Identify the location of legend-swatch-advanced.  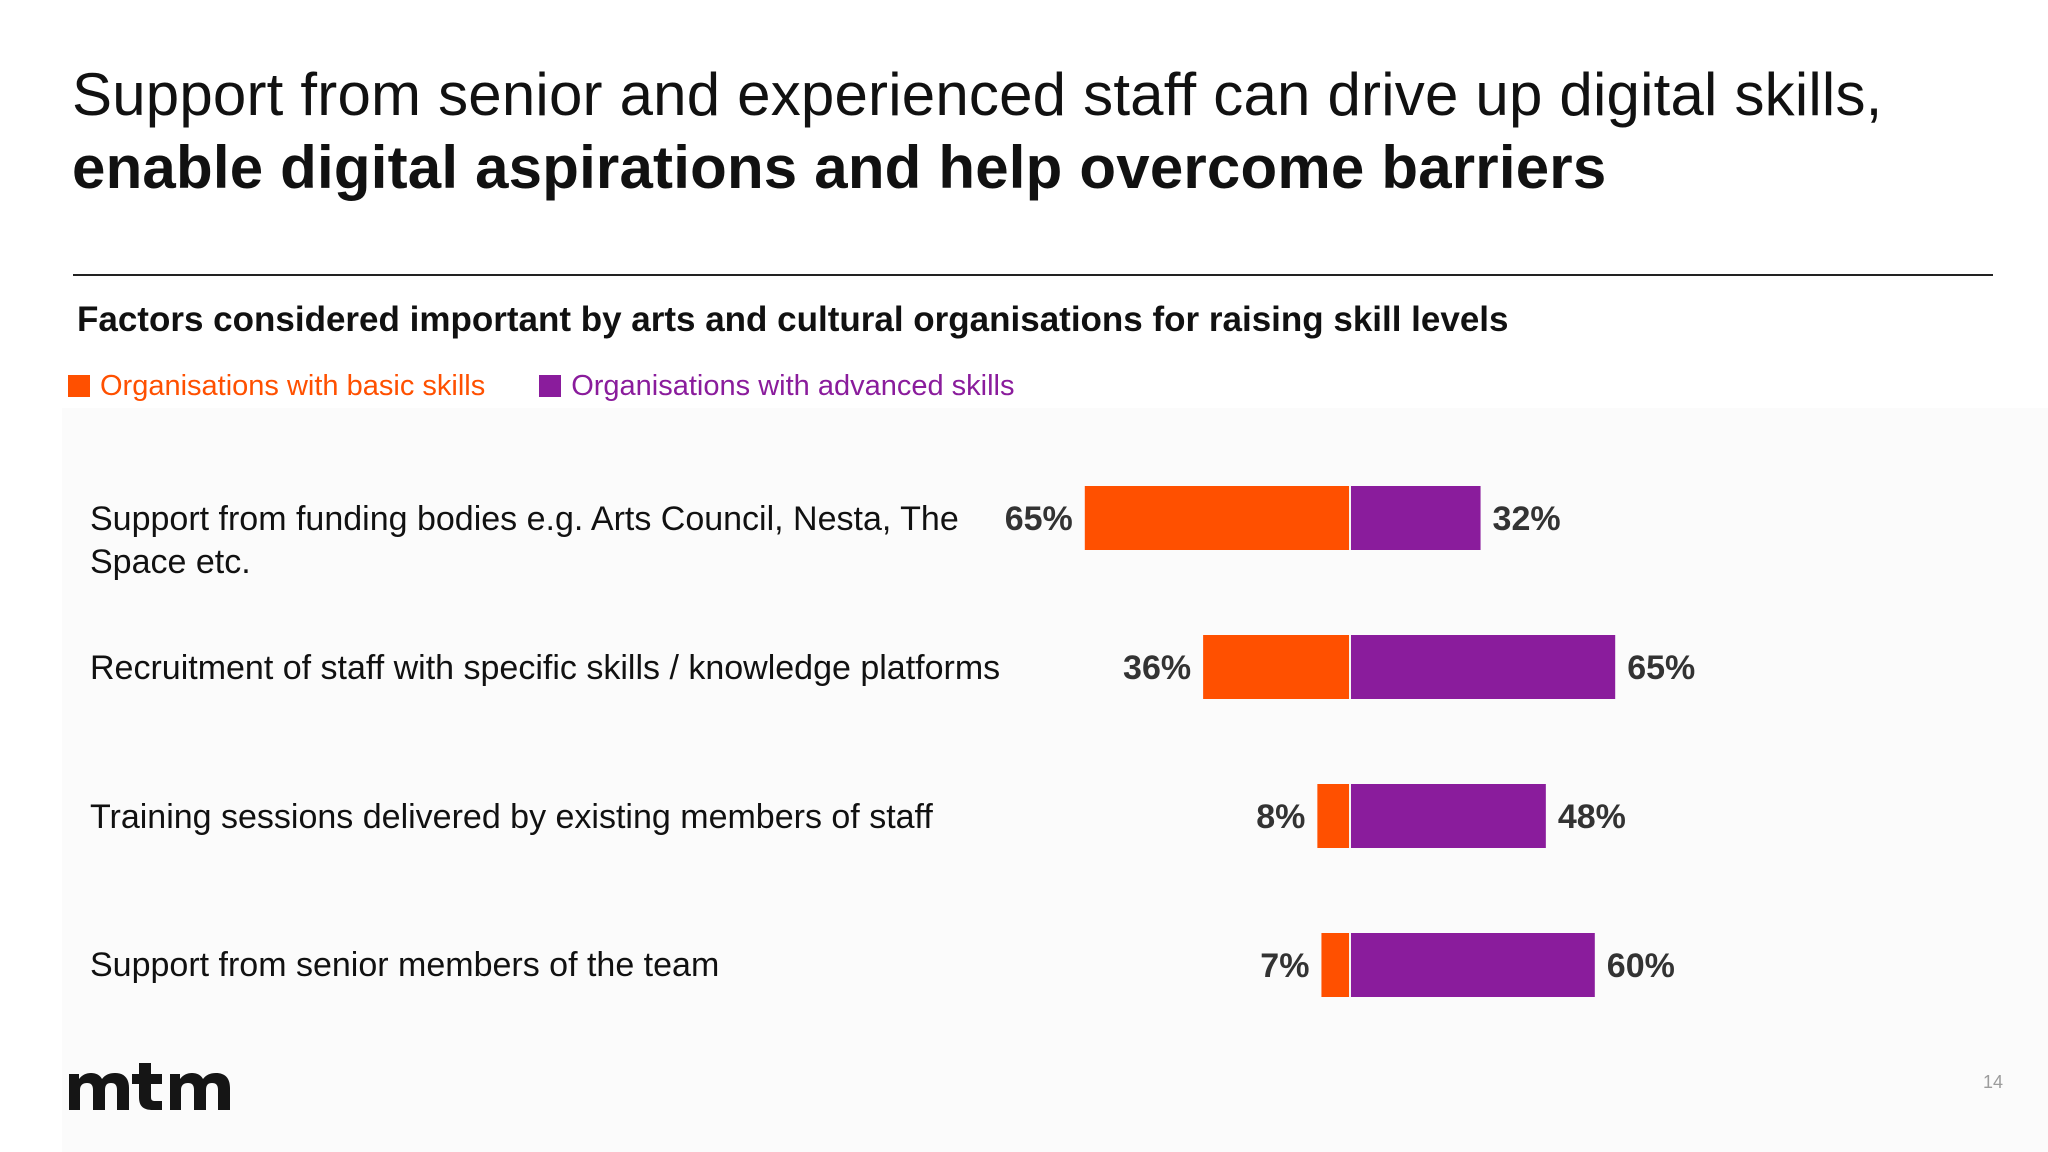
(550, 386).